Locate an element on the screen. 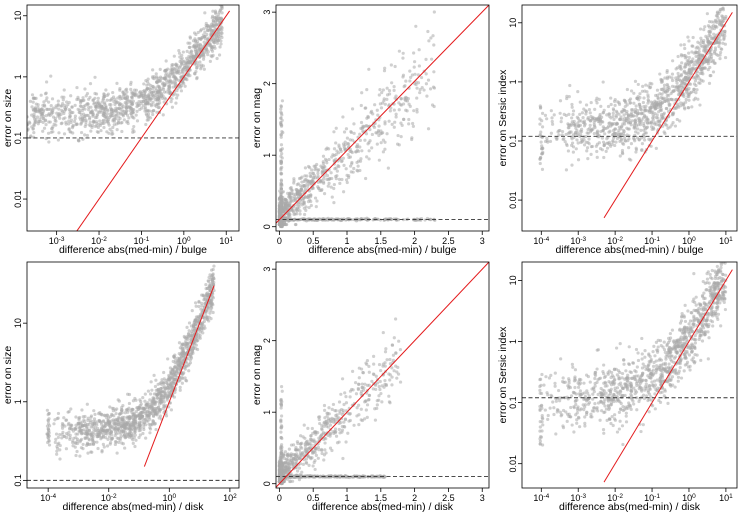 This screenshot has height=514, width=747. tick-label: 1 is located at coordinates (18, 401).